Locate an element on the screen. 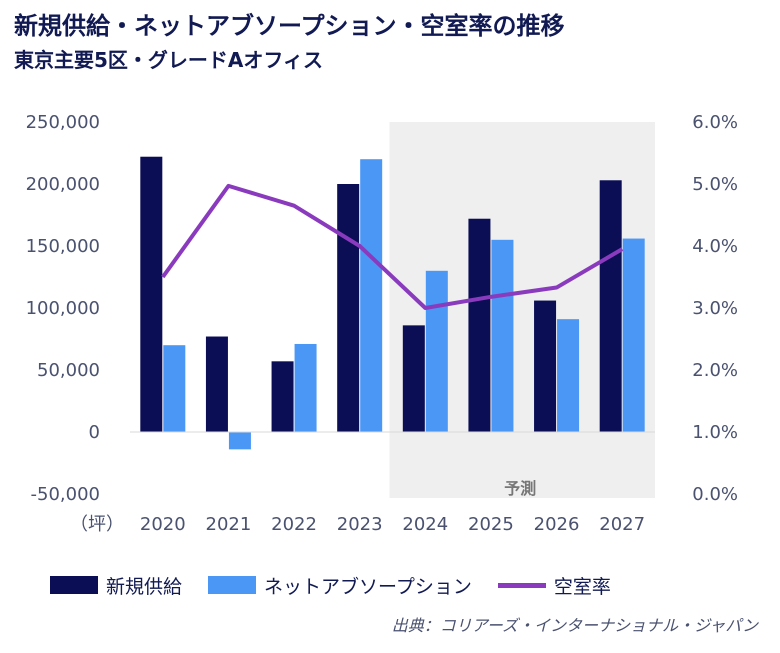 The image size is (780, 653). x-tick-label: 2024 is located at coordinates (425, 524).